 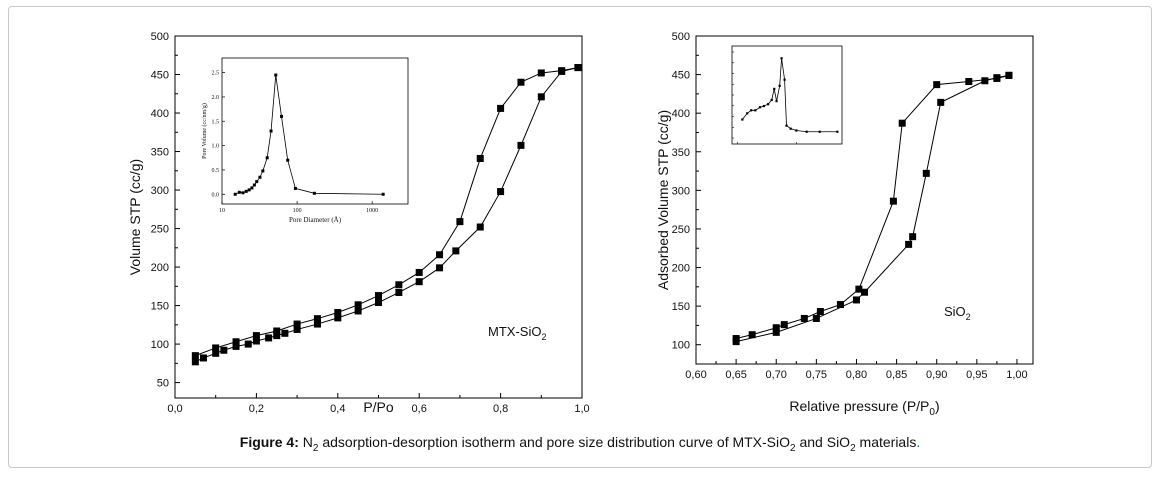 I want to click on material-label-sub: 2, so click(x=968, y=317).